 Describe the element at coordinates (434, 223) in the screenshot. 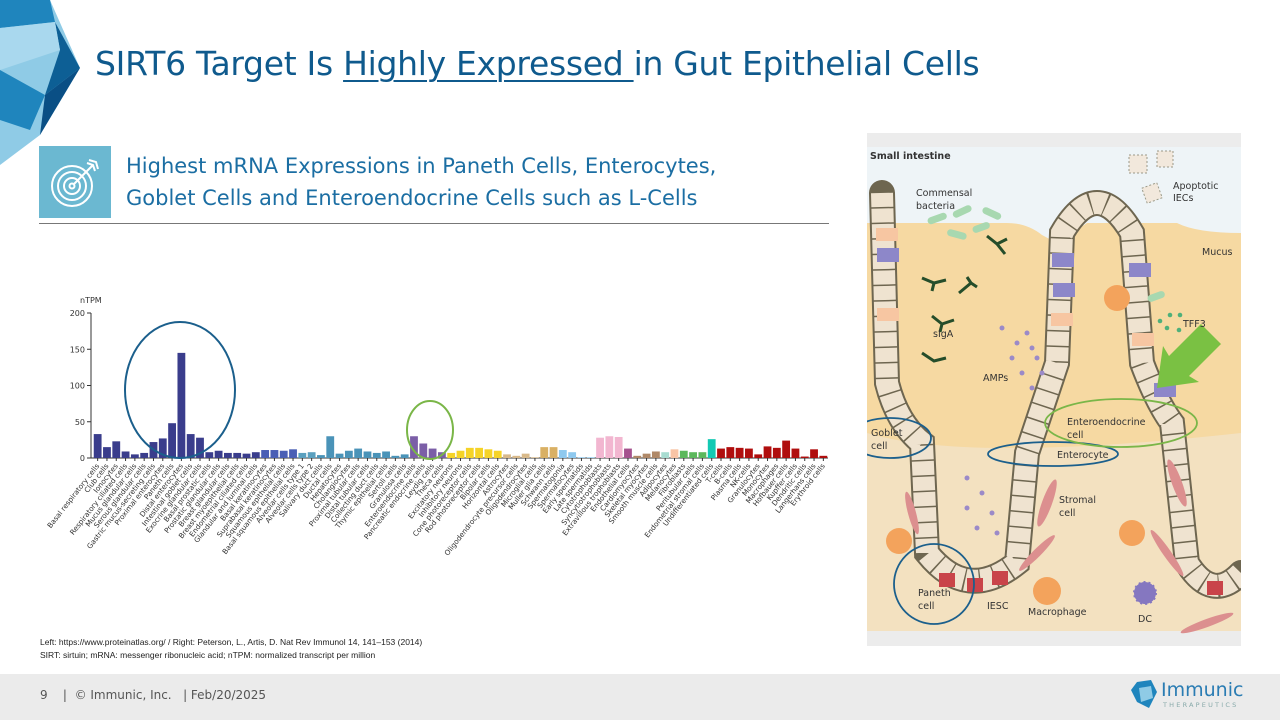

I see `divider` at that location.